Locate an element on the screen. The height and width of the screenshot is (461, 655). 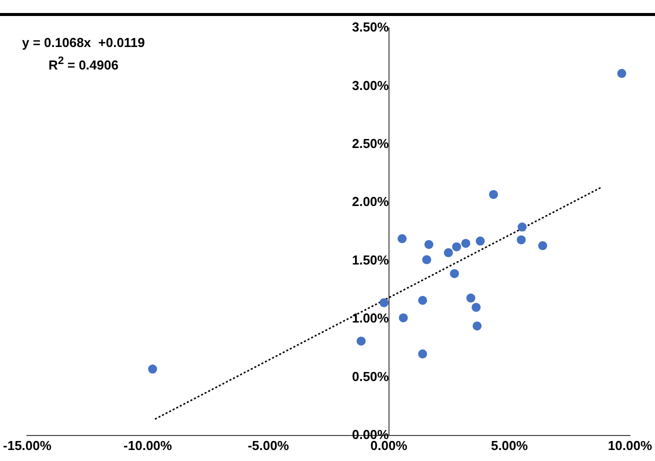
y-tick-label: 3.50% is located at coordinates (371, 27).